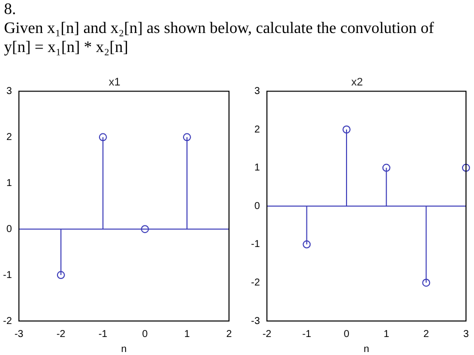 The height and width of the screenshot is (355, 474). What do you see at coordinates (114, 82) in the screenshot?
I see `chart-title: x1` at bounding box center [114, 82].